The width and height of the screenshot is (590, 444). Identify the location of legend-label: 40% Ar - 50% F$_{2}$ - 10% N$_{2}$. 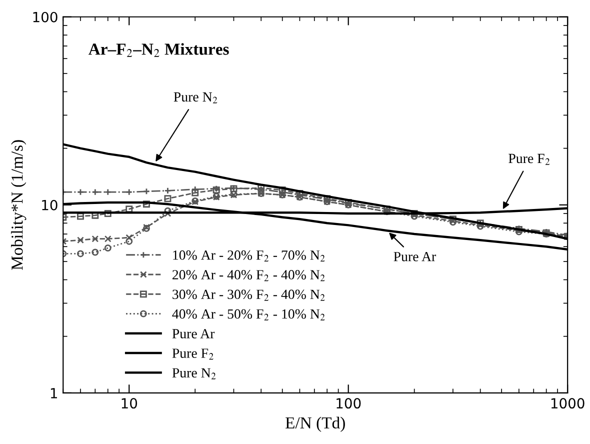
(248, 314).